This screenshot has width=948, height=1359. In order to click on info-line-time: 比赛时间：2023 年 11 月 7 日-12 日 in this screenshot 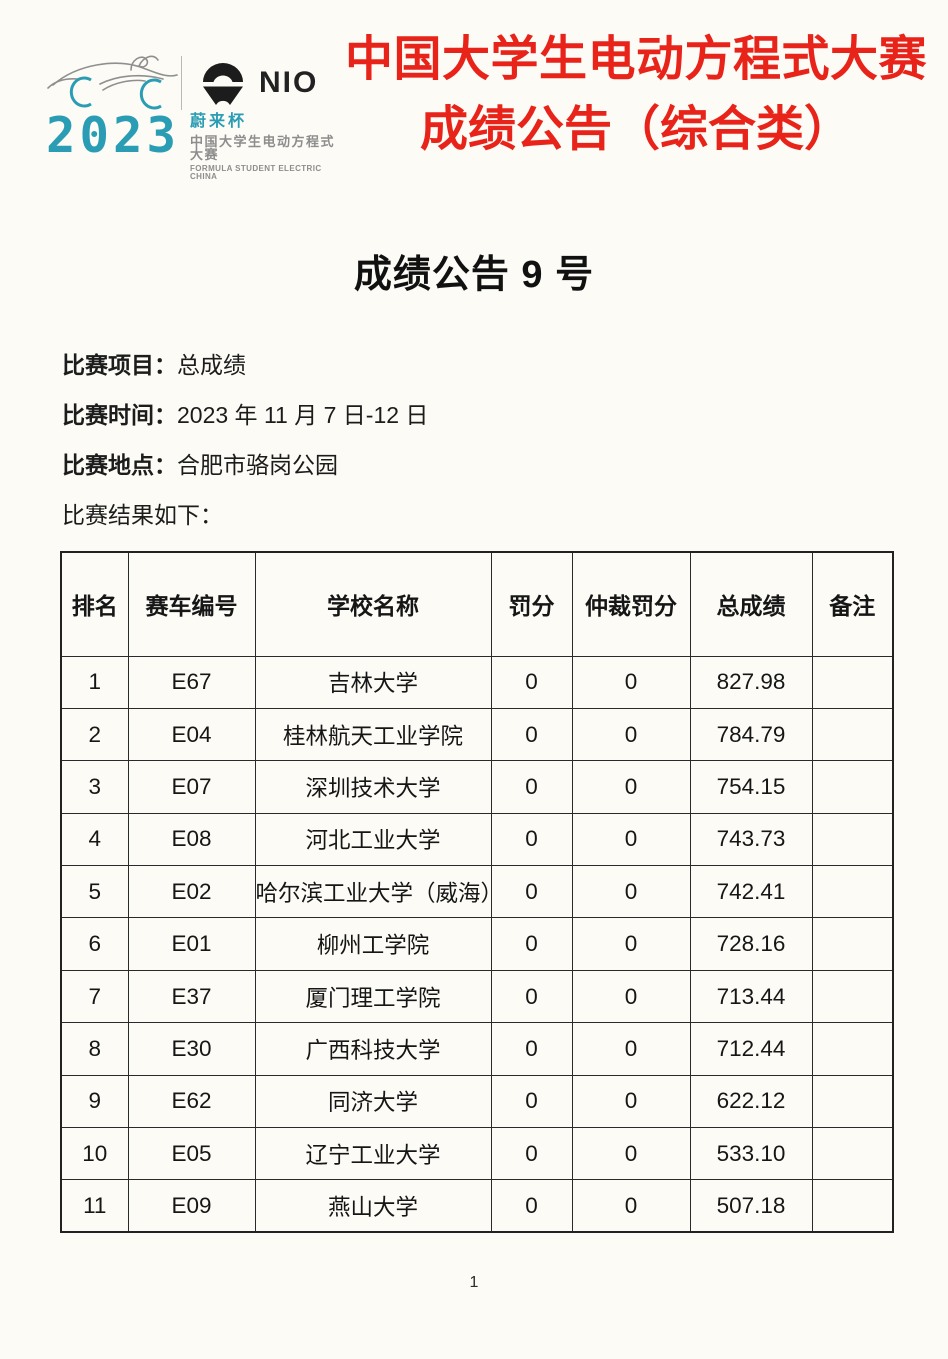, I will do `click(245, 421)`.